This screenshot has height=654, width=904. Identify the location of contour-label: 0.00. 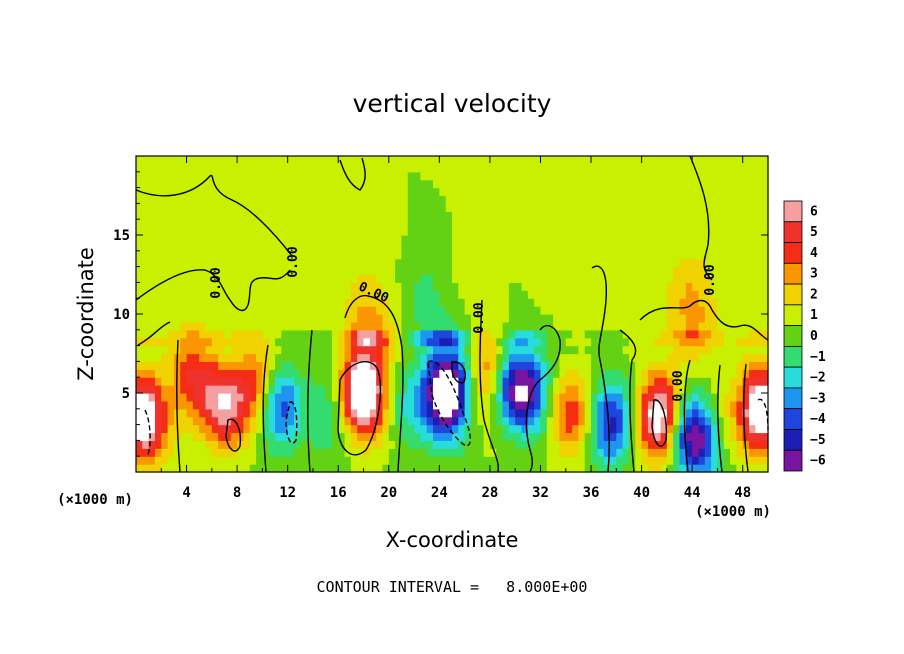
(678, 385).